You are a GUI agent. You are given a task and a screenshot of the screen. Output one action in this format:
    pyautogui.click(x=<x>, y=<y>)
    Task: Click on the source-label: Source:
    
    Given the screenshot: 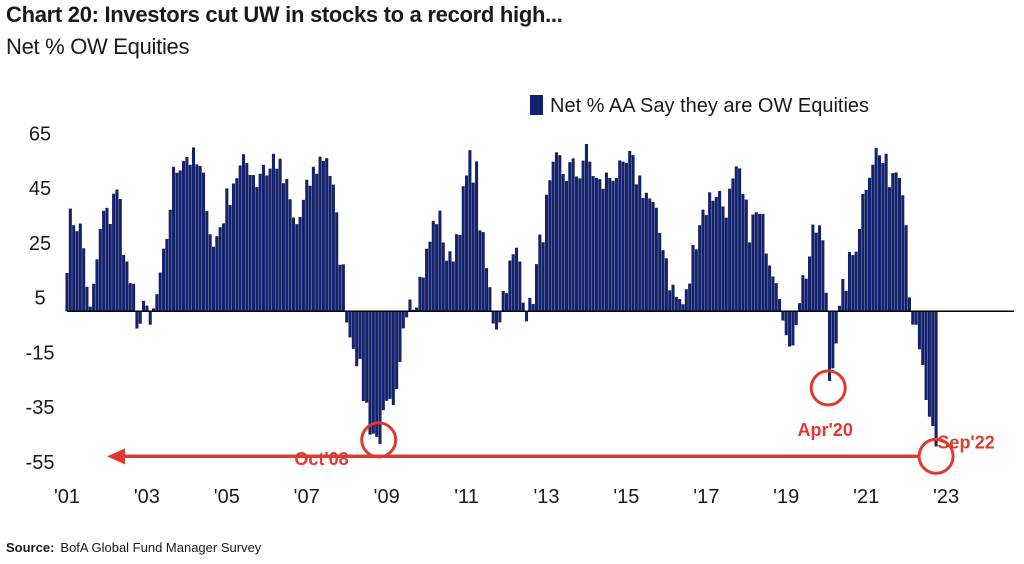 What is the action you would take?
    pyautogui.click(x=30, y=547)
    